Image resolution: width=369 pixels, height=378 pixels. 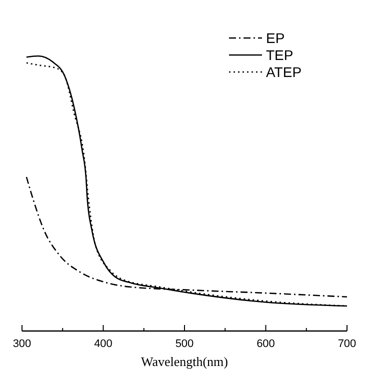 What do you see at coordinates (347, 344) in the screenshot?
I see `x-tick-label: 700` at bounding box center [347, 344].